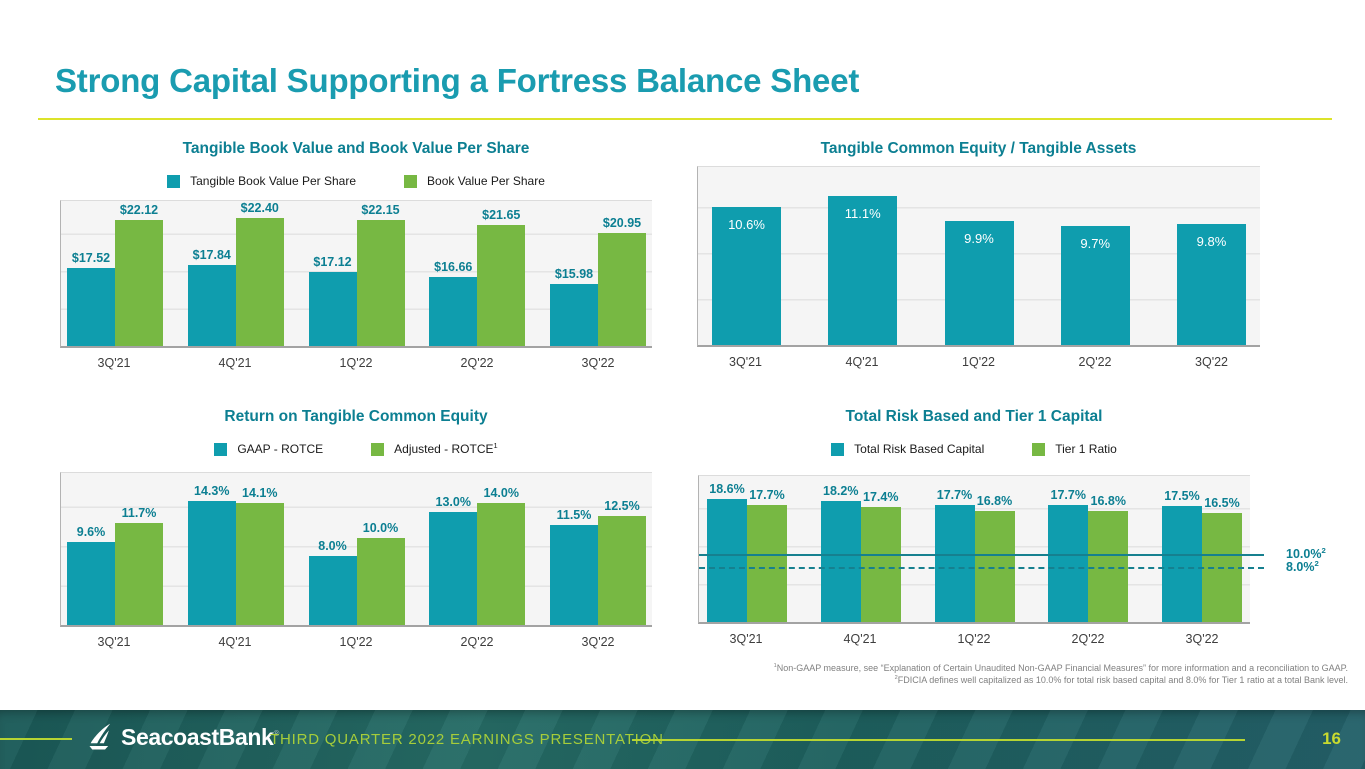  Describe the element at coordinates (767, 494) in the screenshot. I see `bar-value-label: 17.7%` at that location.